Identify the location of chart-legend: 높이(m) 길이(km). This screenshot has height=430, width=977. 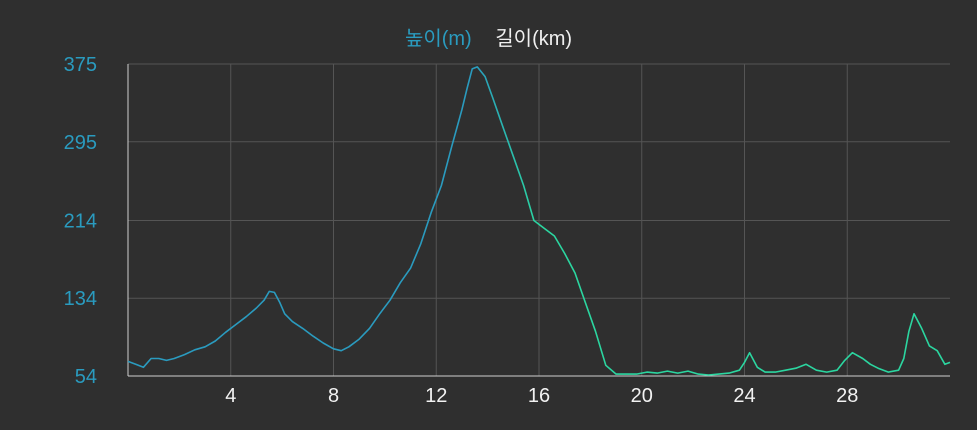
(488, 36).